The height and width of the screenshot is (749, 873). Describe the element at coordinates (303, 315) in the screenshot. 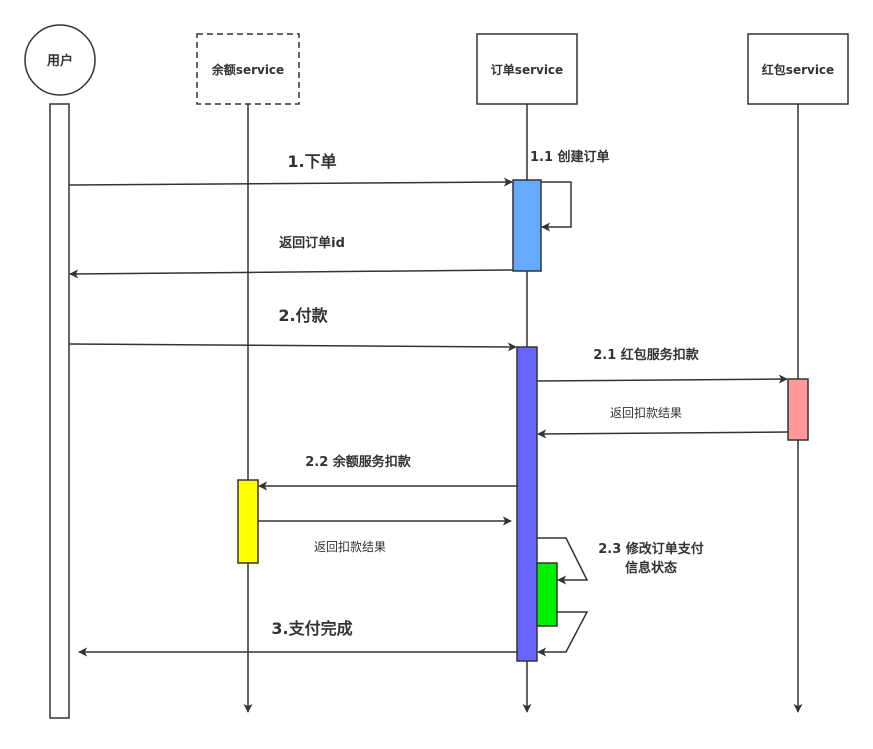

I see `label-pay: 2.付款` at that location.